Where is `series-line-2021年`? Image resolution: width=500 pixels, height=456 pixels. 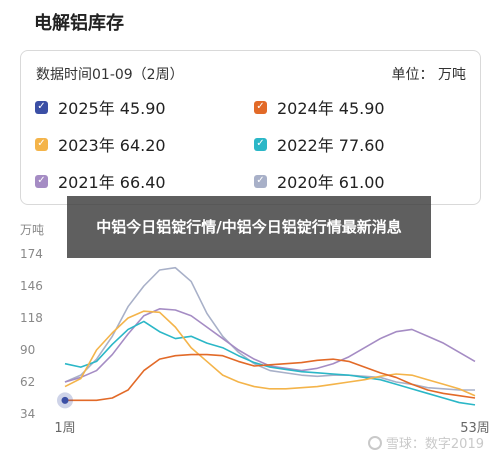
series-line-2021年 is located at coordinates (270, 345).